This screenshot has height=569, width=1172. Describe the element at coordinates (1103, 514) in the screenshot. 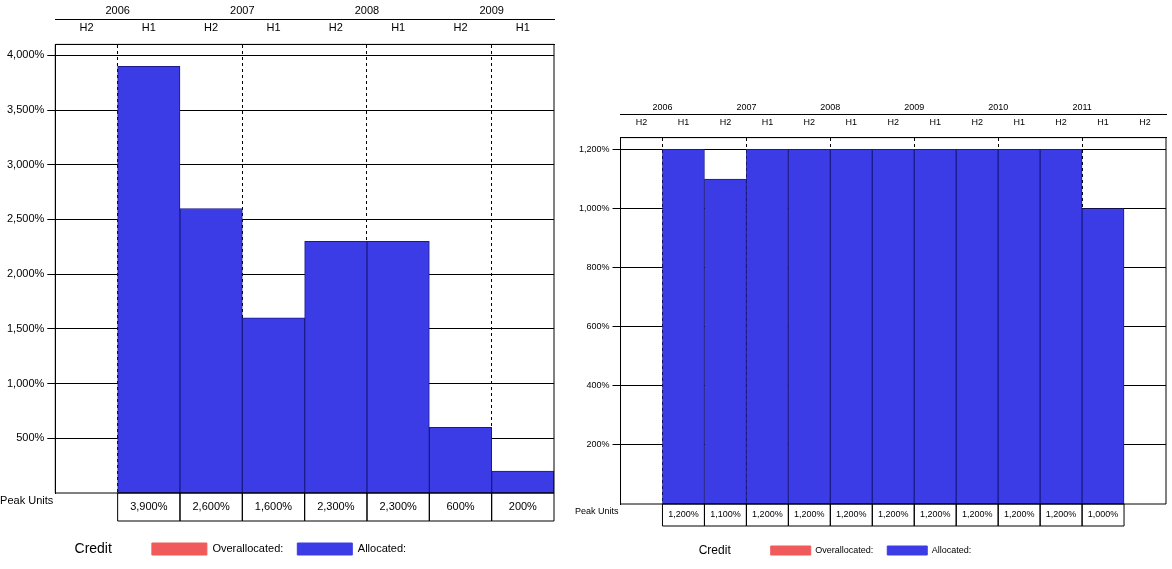

I see `data-label: 1,000%` at that location.